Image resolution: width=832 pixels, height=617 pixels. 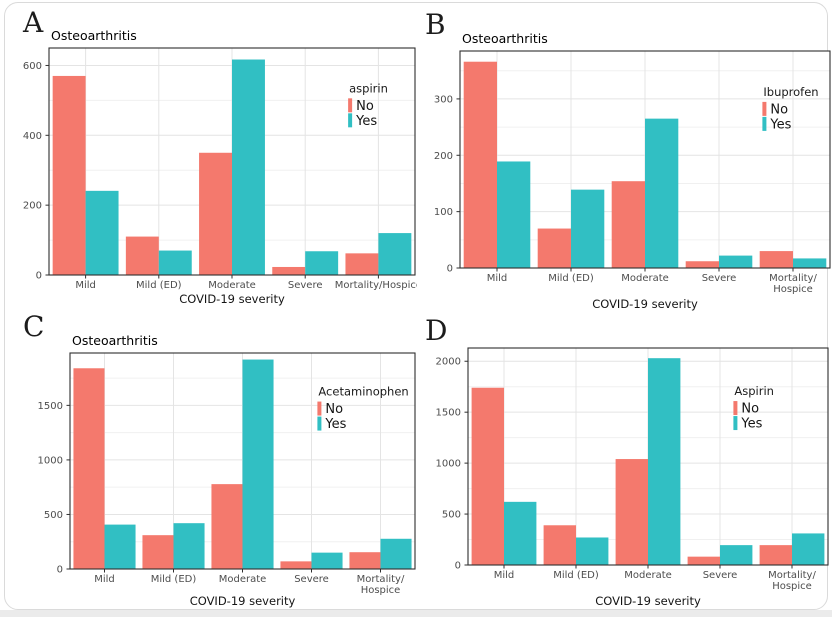 I want to click on y-tick-label: 300, so click(x=443, y=99).